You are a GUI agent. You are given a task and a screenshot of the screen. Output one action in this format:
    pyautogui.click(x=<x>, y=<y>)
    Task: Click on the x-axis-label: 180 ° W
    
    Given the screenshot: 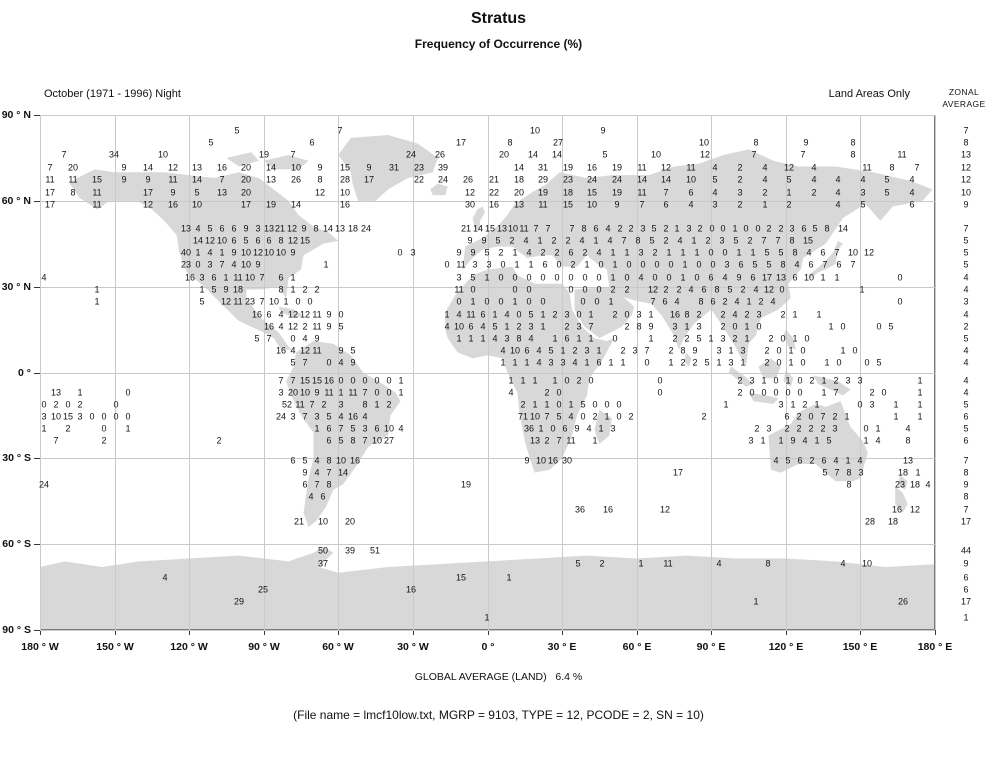 What is the action you would take?
    pyautogui.click(x=40, y=647)
    